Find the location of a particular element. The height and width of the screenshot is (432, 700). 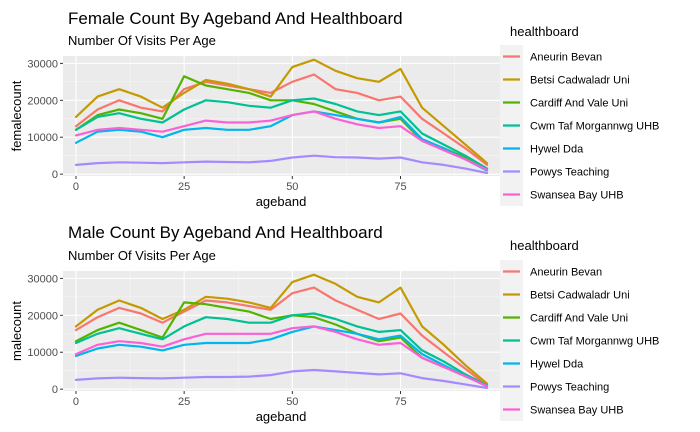

series-line-betsi-cadwaladr-uni is located at coordinates (281, 111).